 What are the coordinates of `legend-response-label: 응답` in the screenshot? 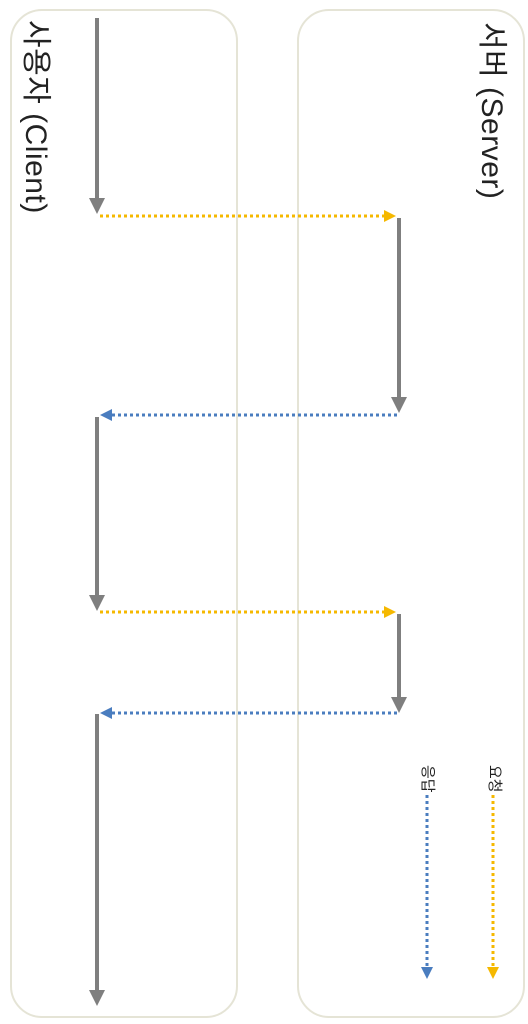 It's located at (427, 779).